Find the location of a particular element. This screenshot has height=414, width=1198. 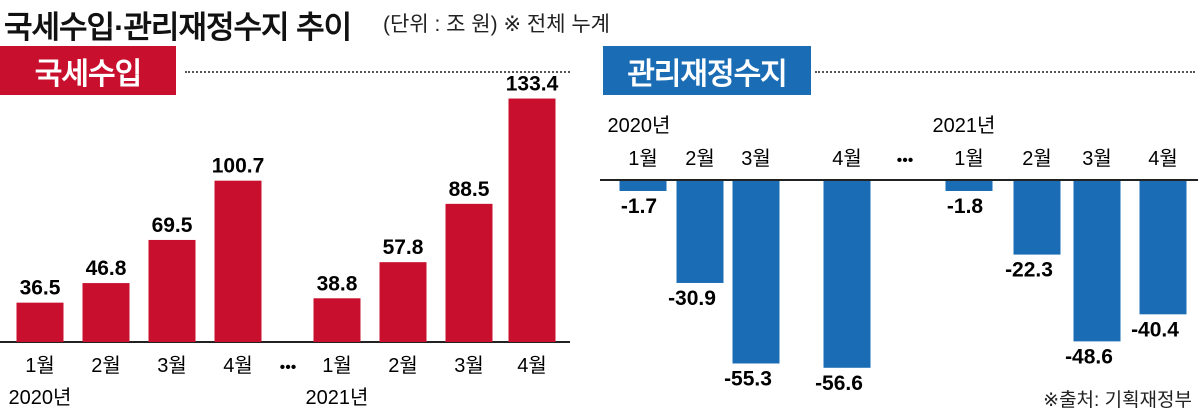

source-note: ※출처: 기획재정부 is located at coordinates (1117, 400).